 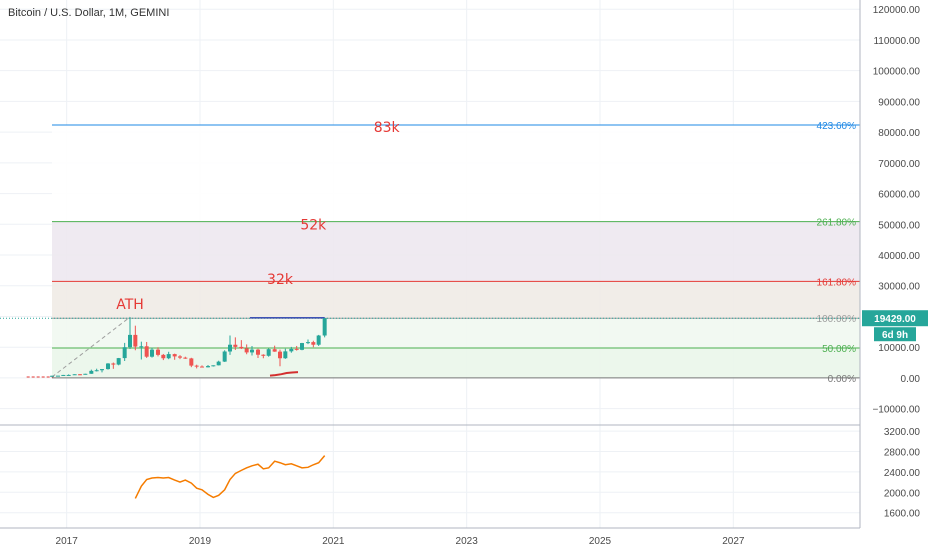 I want to click on x-tick-label: 2023, so click(x=467, y=541).